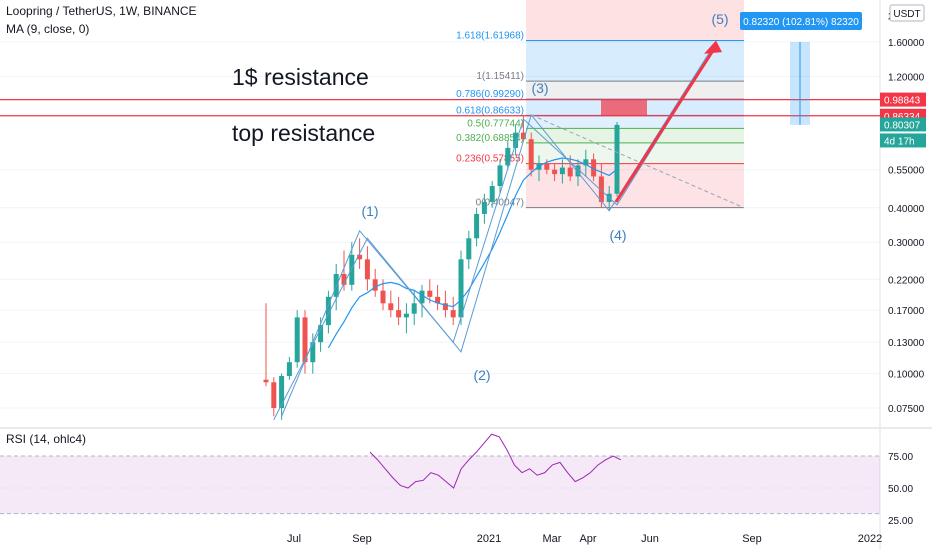 Image resolution: width=932 pixels, height=550 pixels. What do you see at coordinates (500, 76) in the screenshot?
I see `fib-label-1: 1(1.15411)` at bounding box center [500, 76].